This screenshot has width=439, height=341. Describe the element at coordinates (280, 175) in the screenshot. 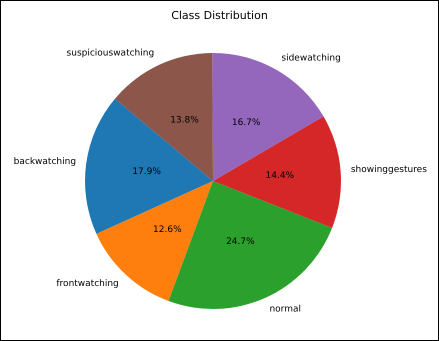

I see `data-label: 14.4%` at that location.